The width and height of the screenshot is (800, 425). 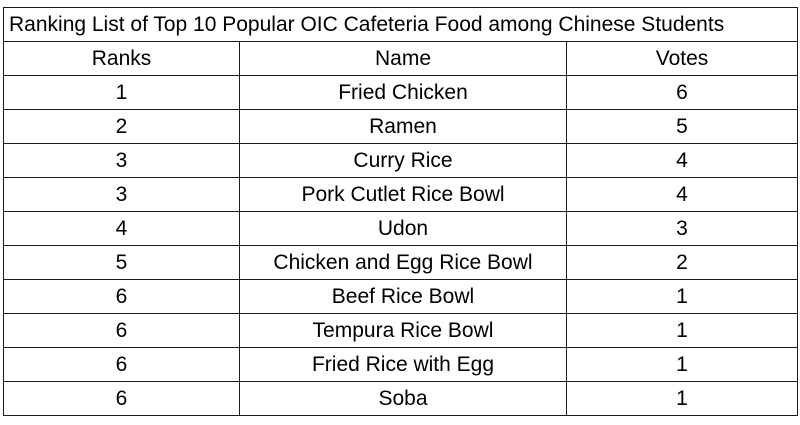 I want to click on header-row: Ranks Name Votes, so click(x=401, y=58).